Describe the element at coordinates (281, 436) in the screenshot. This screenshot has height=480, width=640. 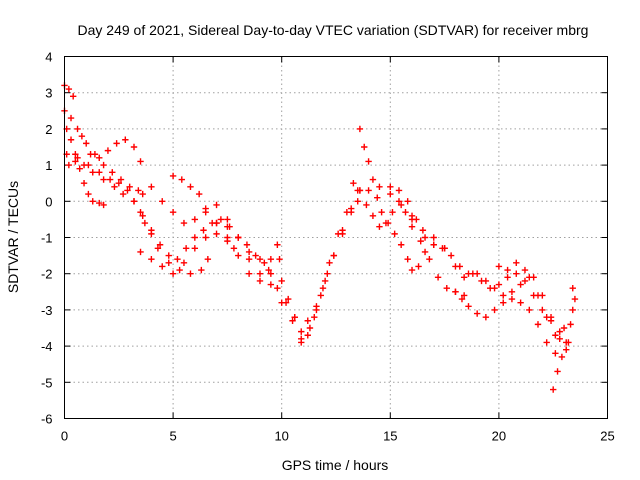
I see `x-tick-label: 10` at that location.